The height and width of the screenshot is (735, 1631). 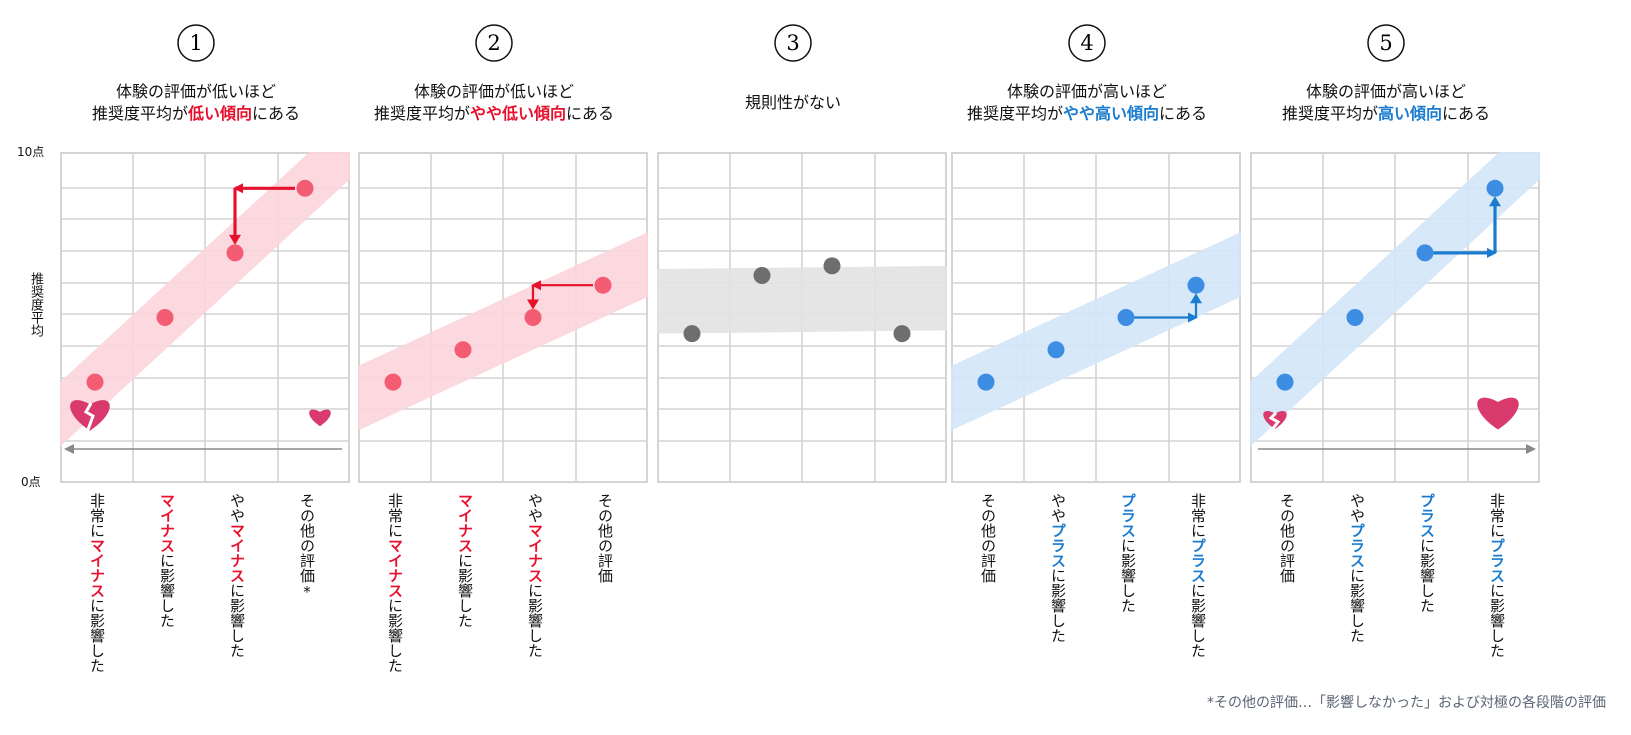 What do you see at coordinates (792, 43) in the screenshot?
I see `number-digit: 3` at bounding box center [792, 43].